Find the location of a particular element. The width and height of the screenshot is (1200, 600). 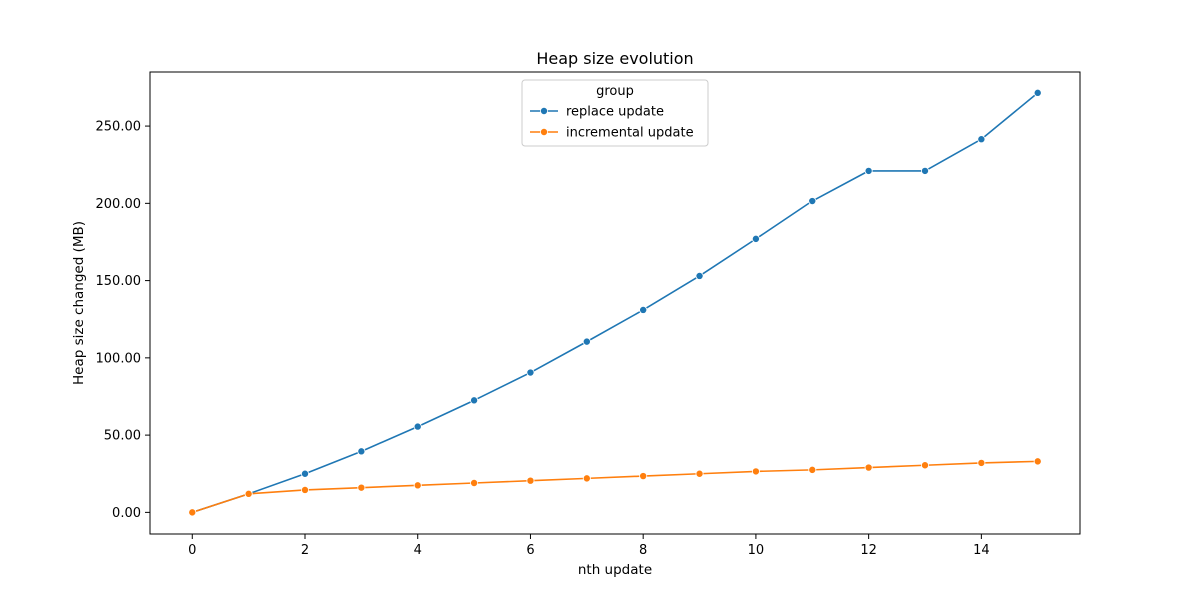

legend-label: replace update is located at coordinates (615, 112).